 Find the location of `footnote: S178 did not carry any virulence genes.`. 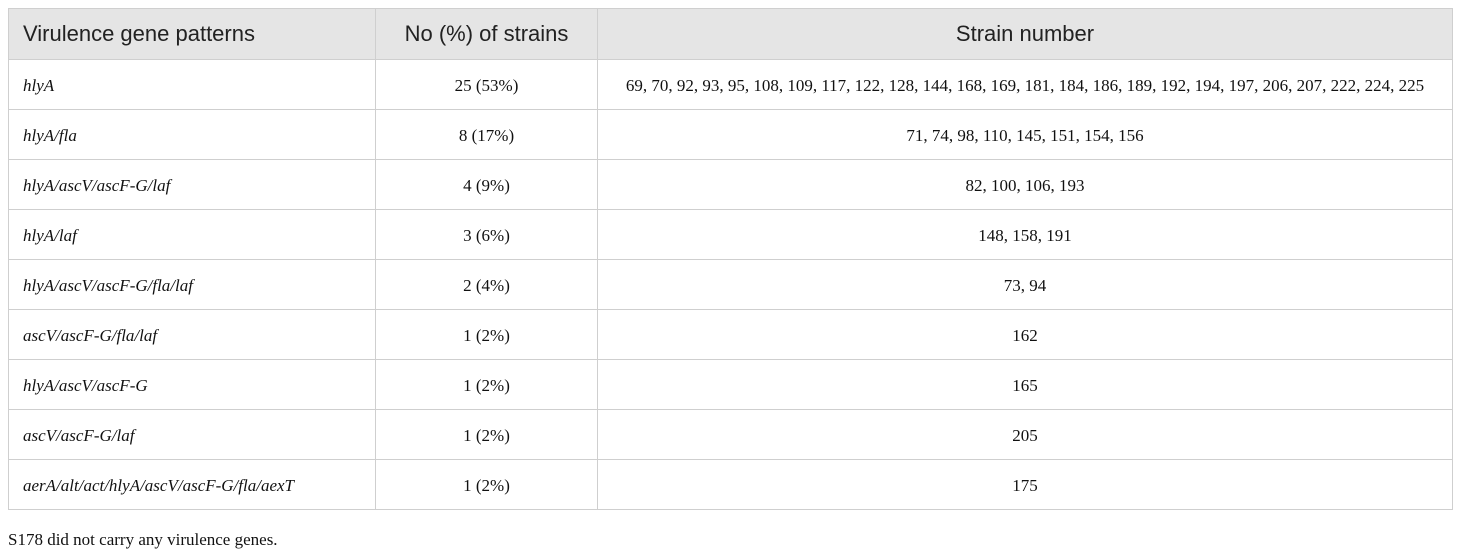

footnote: S178 did not carry any virulence genes. is located at coordinates (143, 539).